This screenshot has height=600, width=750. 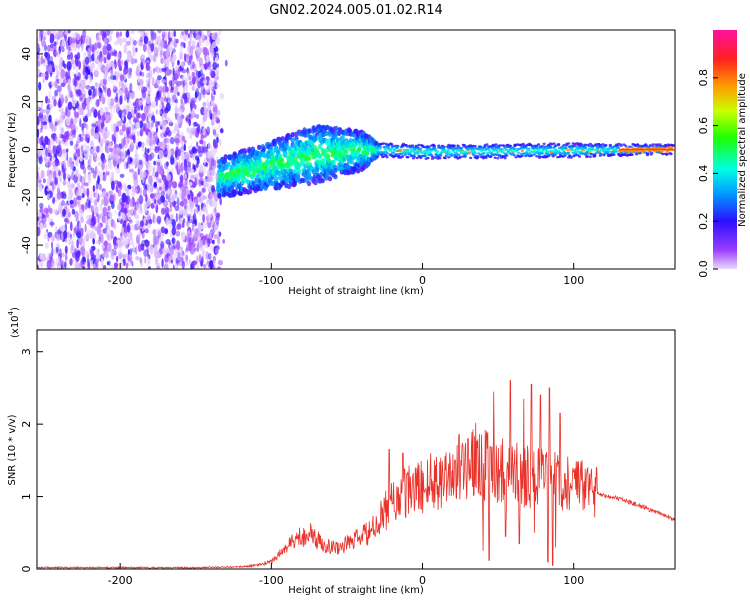 What do you see at coordinates (703, 78) in the screenshot?
I see `colorbar-tick-label: 0.8` at bounding box center [703, 78].